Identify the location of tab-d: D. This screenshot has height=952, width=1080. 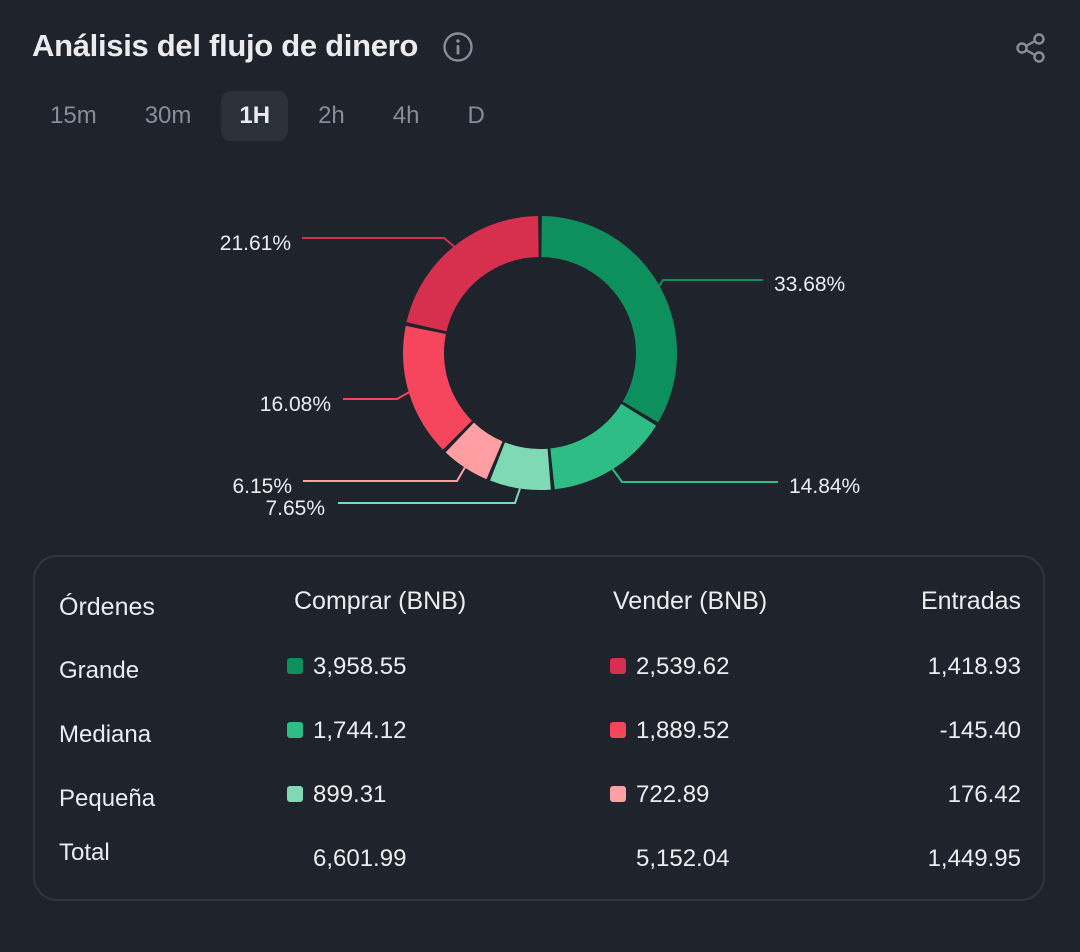
(476, 115).